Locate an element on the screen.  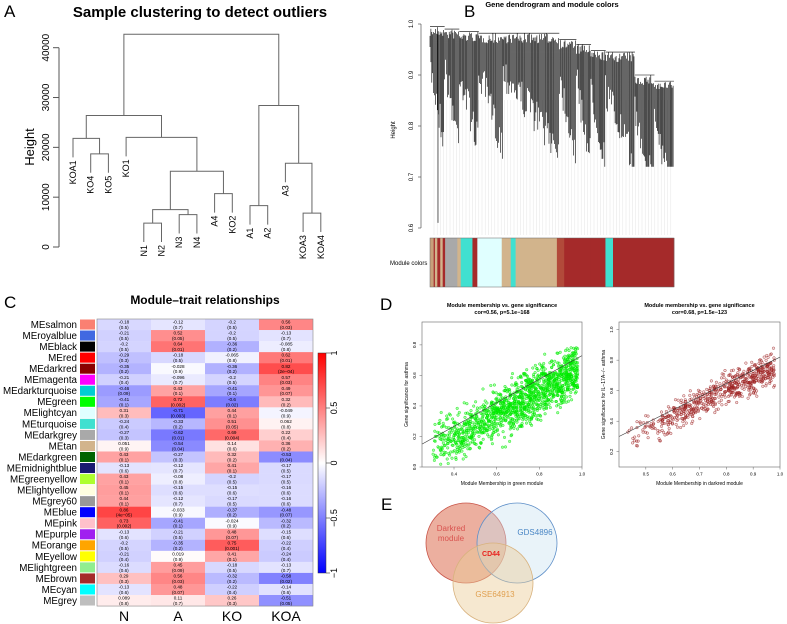
leaf-label: A2 is located at coordinates (268, 233).